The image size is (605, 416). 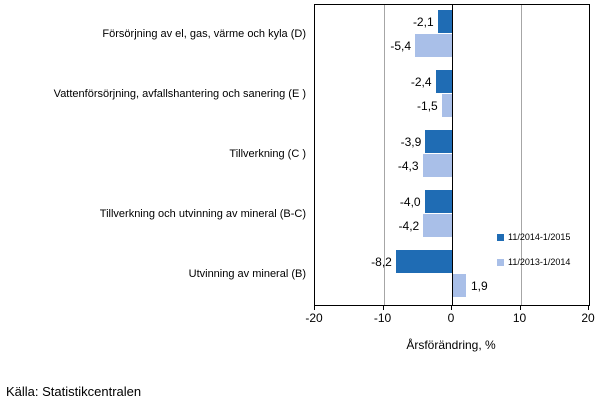 I want to click on legend: 11/2014-1/2015 11/2013-1/2014, so click(x=533, y=257).